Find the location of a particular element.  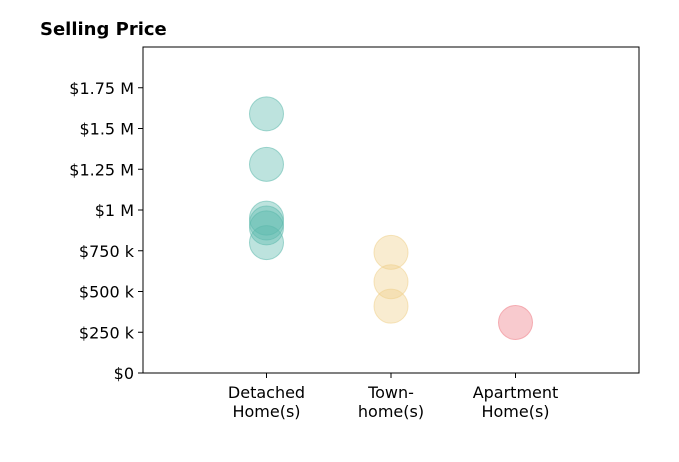

y-tick-label: $1.75 M is located at coordinates (101, 88).